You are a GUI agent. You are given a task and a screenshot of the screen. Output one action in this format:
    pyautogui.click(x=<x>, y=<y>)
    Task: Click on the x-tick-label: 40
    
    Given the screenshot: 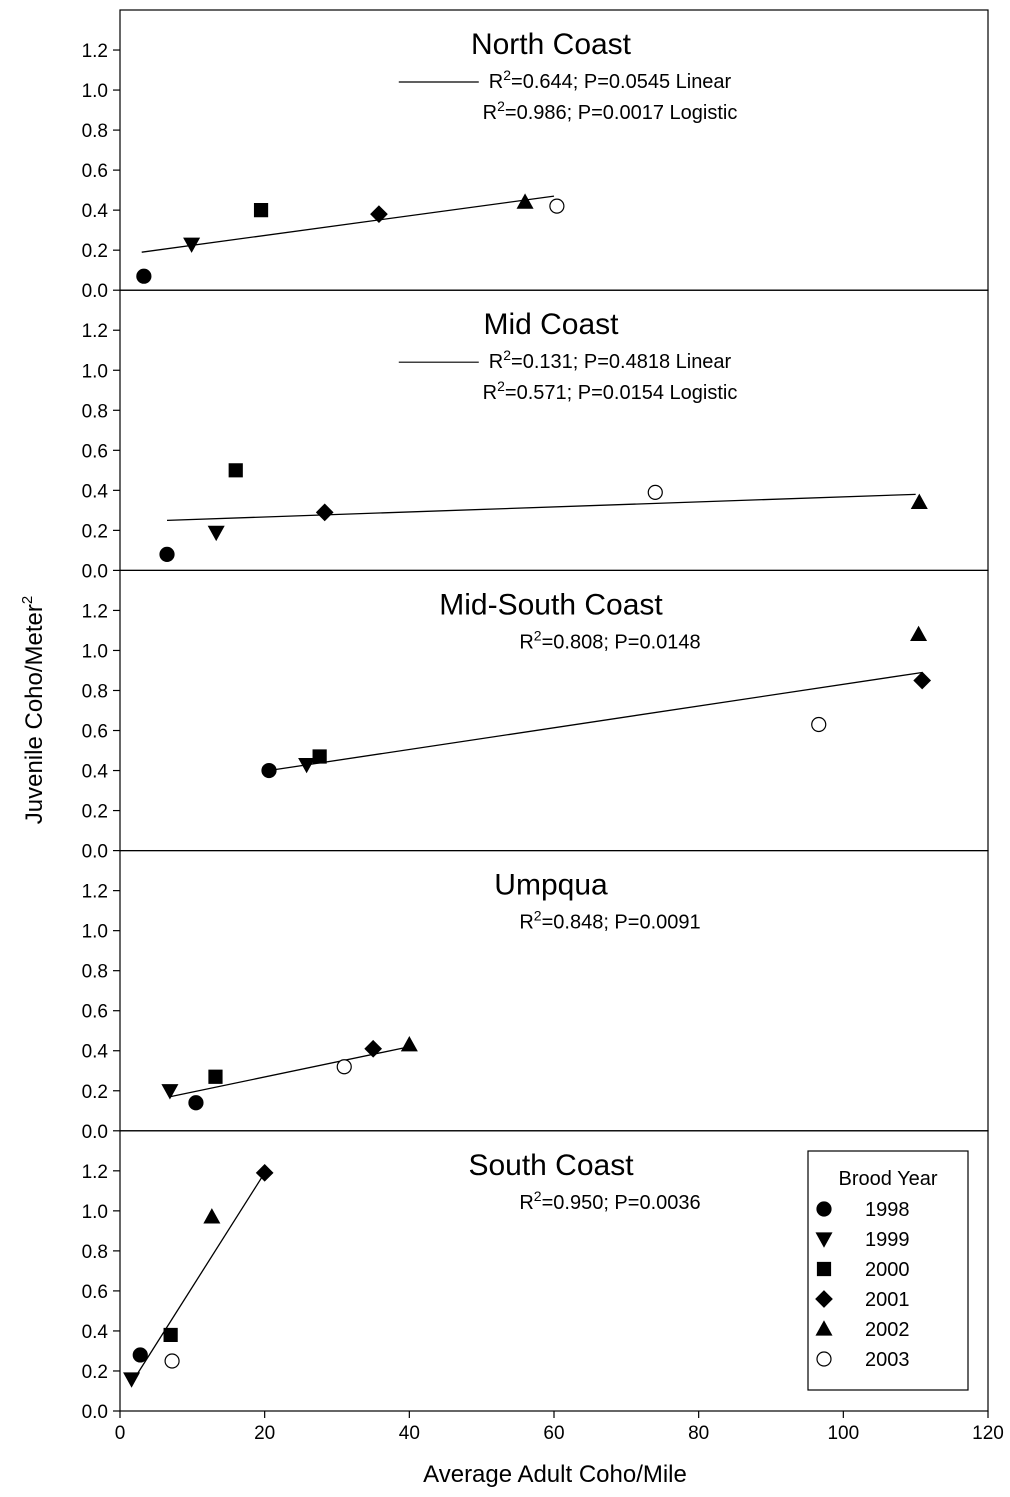 What is the action you would take?
    pyautogui.click(x=409, y=1433)
    